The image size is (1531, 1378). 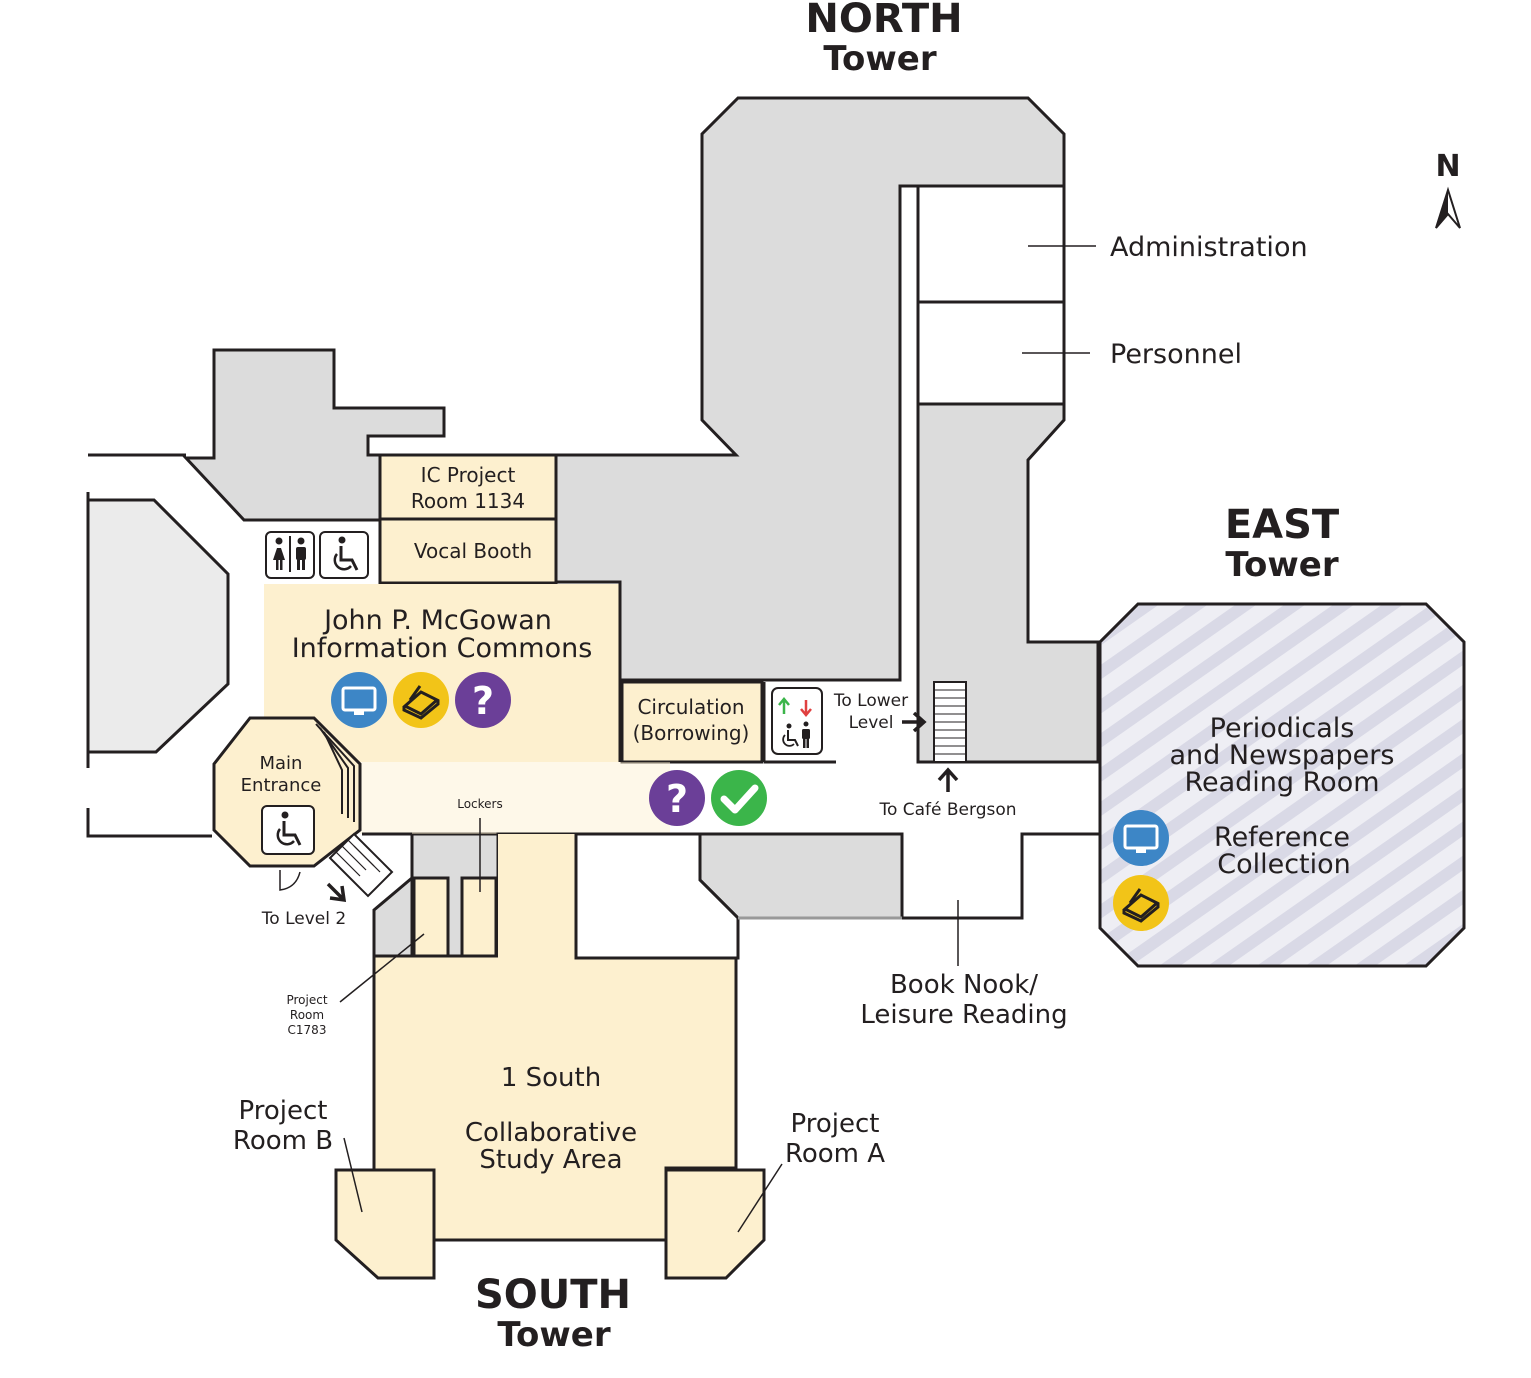 What do you see at coordinates (1282, 837) in the screenshot?
I see `reference-label-1: Reference` at bounding box center [1282, 837].